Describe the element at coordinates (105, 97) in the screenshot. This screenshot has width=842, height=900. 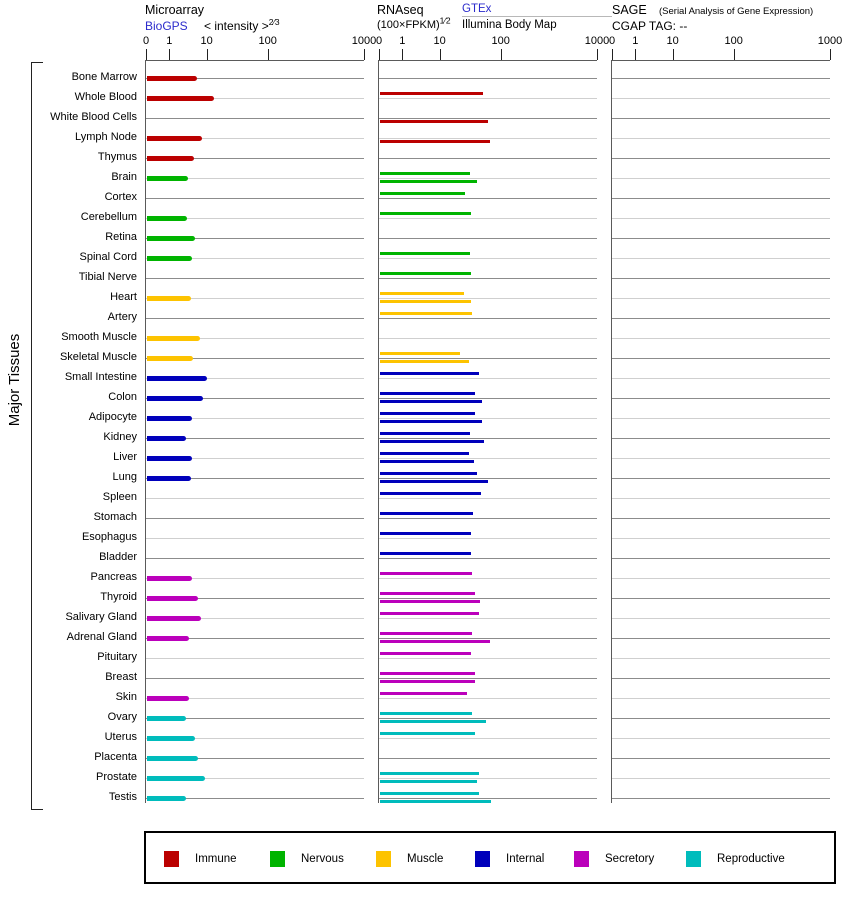
I see `tissue-label: Whole Blood` at that location.